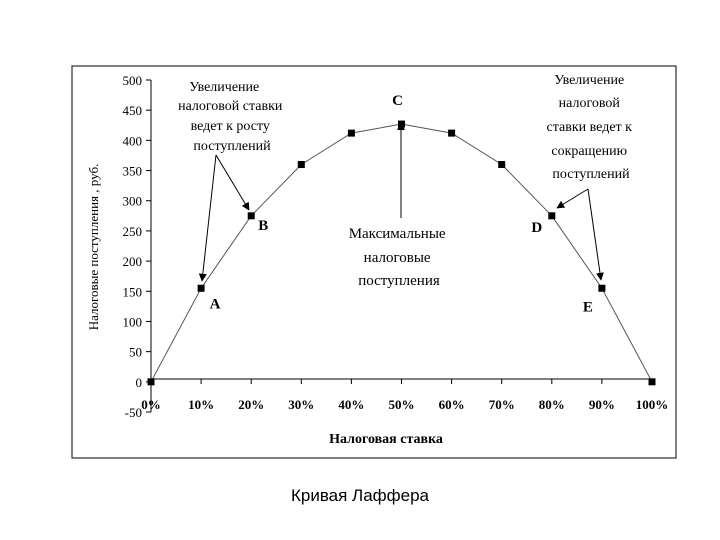 The width and height of the screenshot is (720, 540). I want to click on annotation-right-line: Увеличение, so click(589, 80).